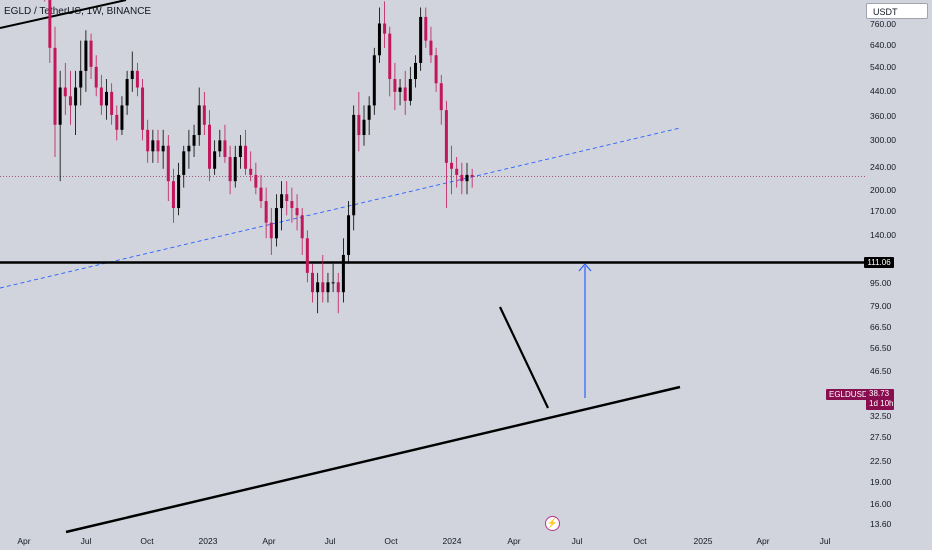 The height and width of the screenshot is (550, 932). I want to click on price-tick-label: 56.50, so click(881, 348).